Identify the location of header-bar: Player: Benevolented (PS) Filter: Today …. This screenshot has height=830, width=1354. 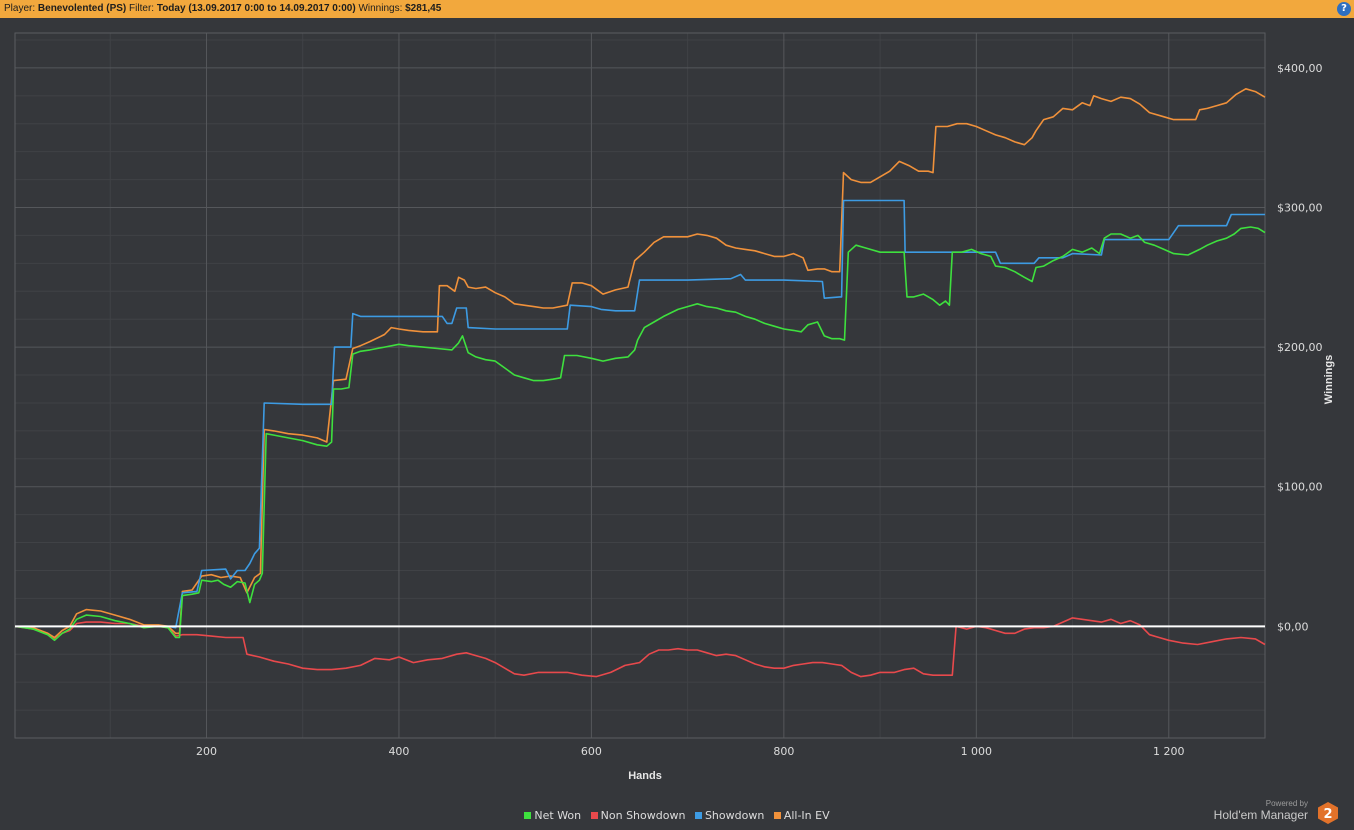
(677, 9).